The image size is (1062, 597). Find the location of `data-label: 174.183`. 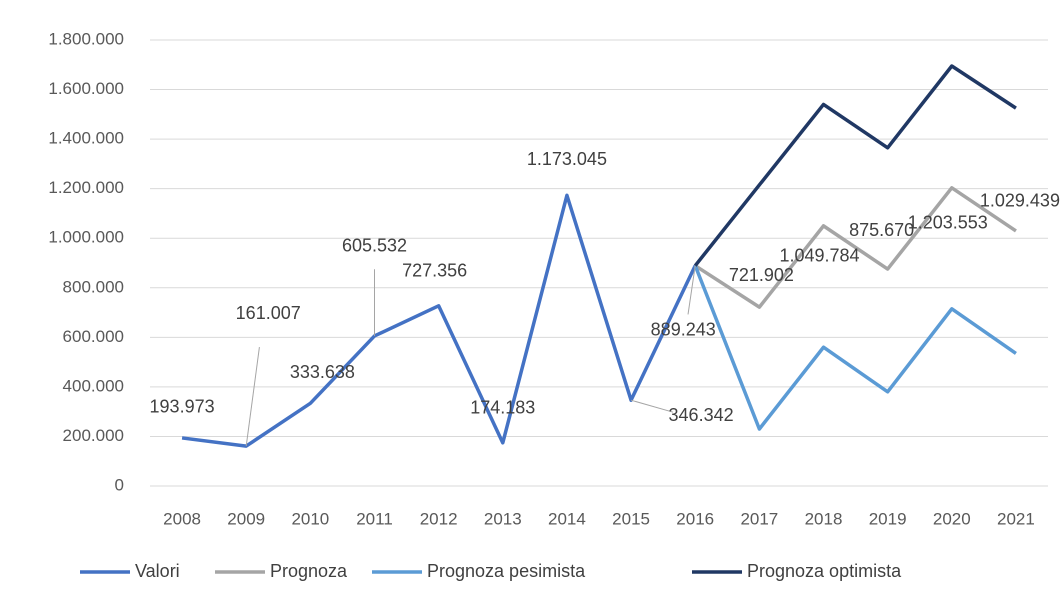

data-label: 174.183 is located at coordinates (502, 408).